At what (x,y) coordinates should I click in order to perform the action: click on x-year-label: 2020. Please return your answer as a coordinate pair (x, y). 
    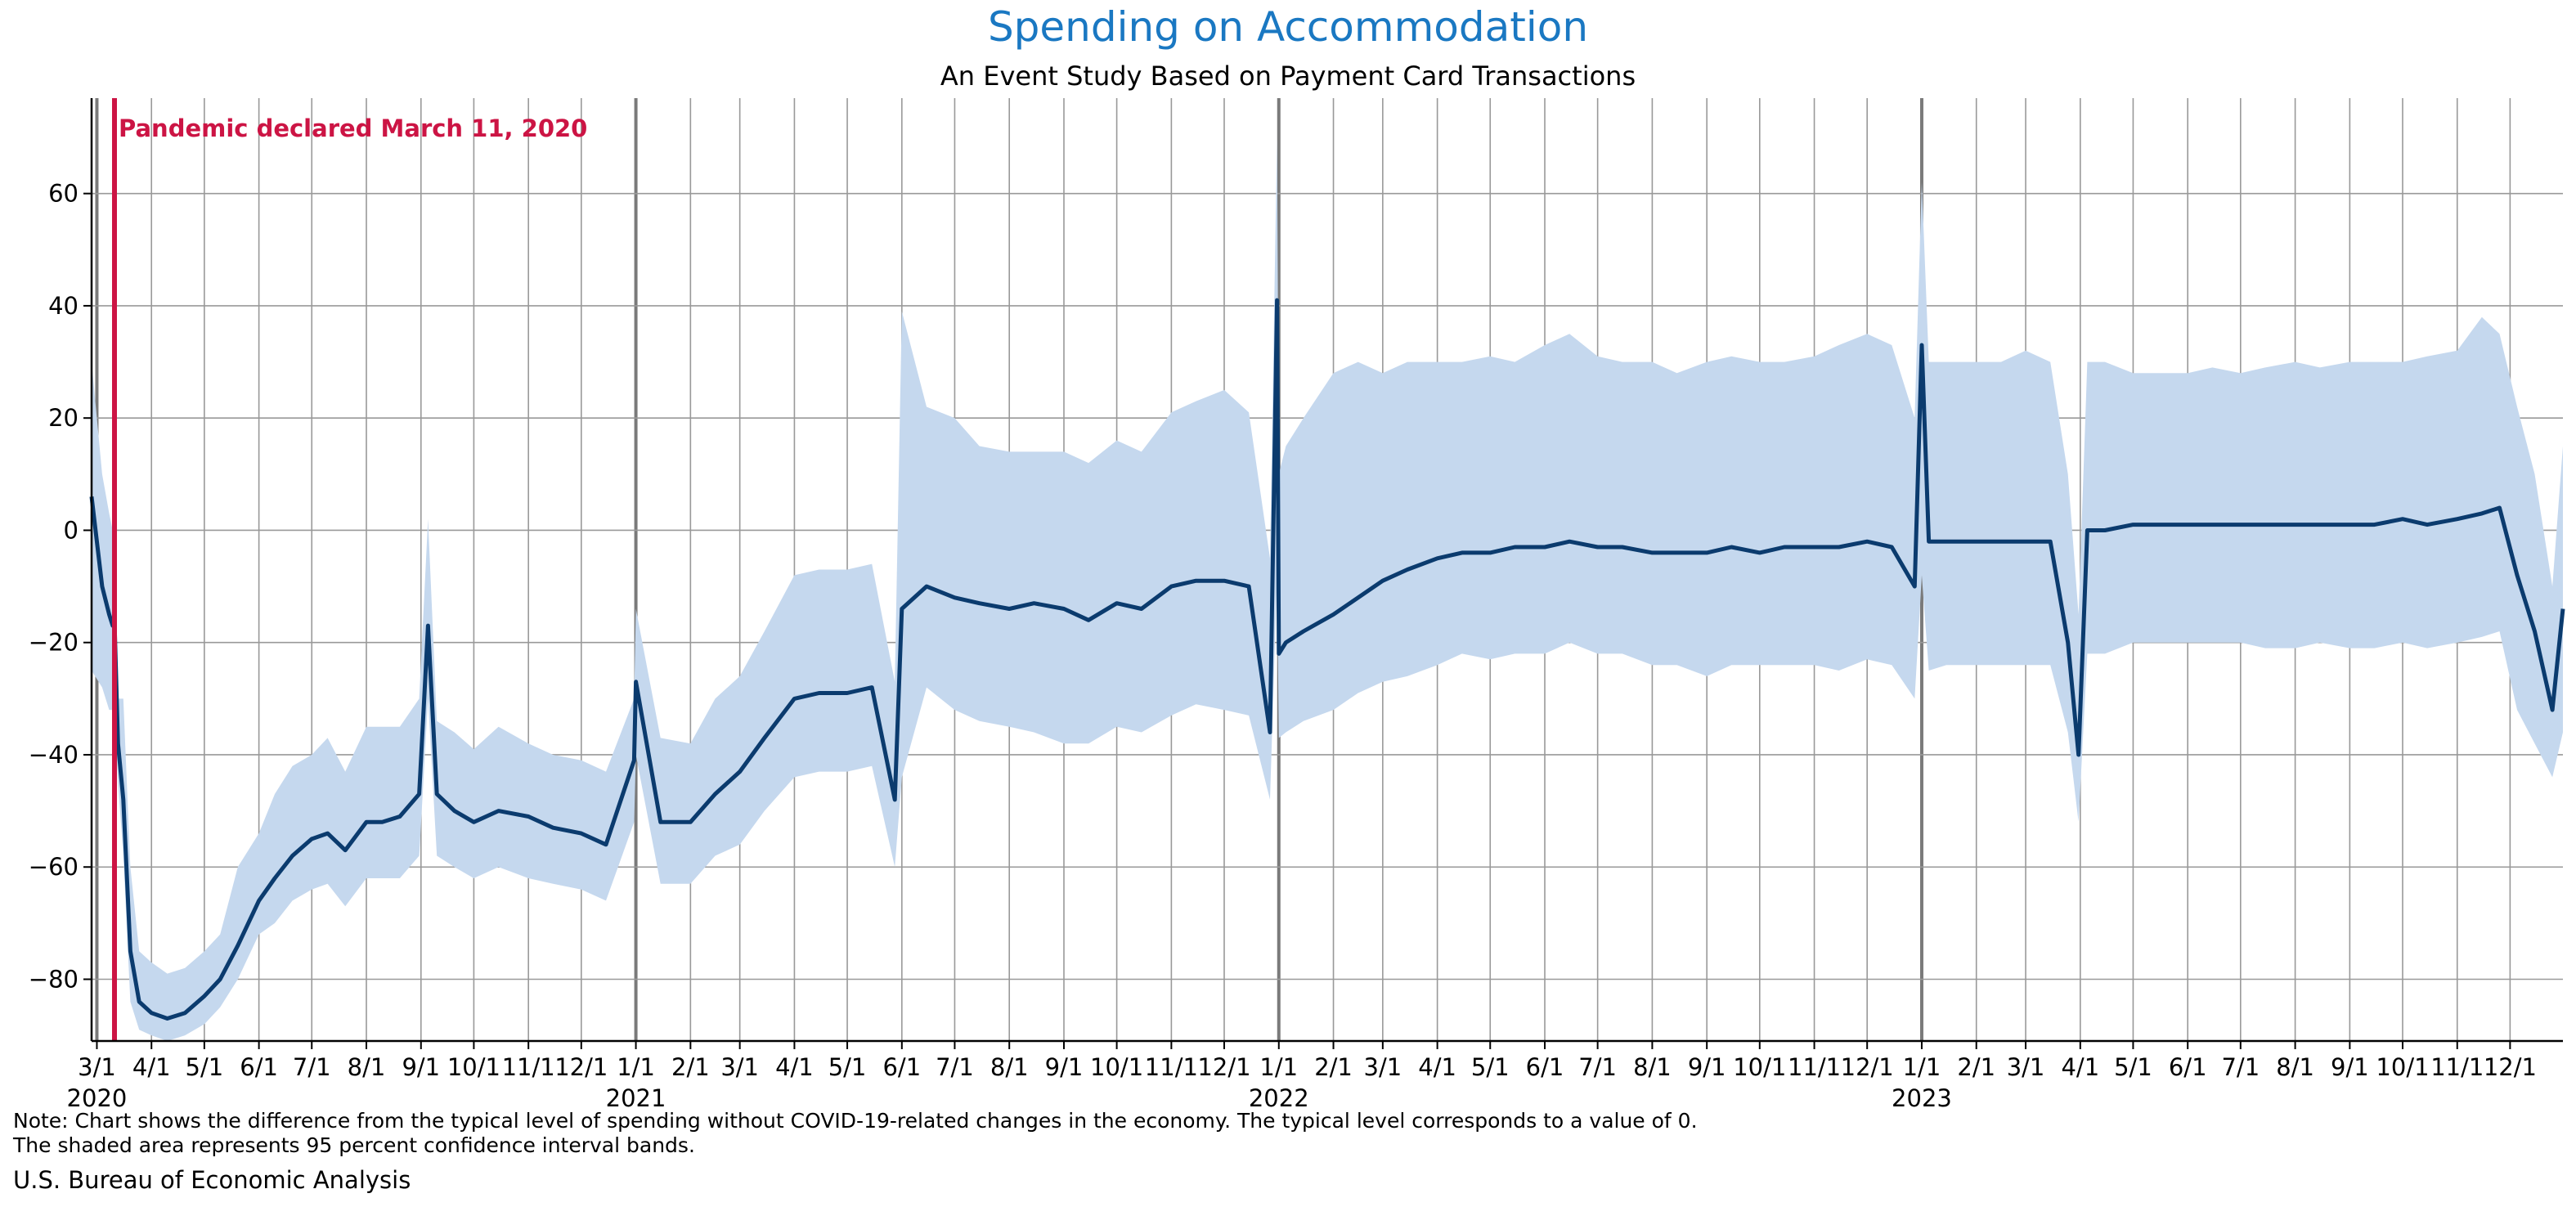
    Looking at the image, I should click on (98, 1098).